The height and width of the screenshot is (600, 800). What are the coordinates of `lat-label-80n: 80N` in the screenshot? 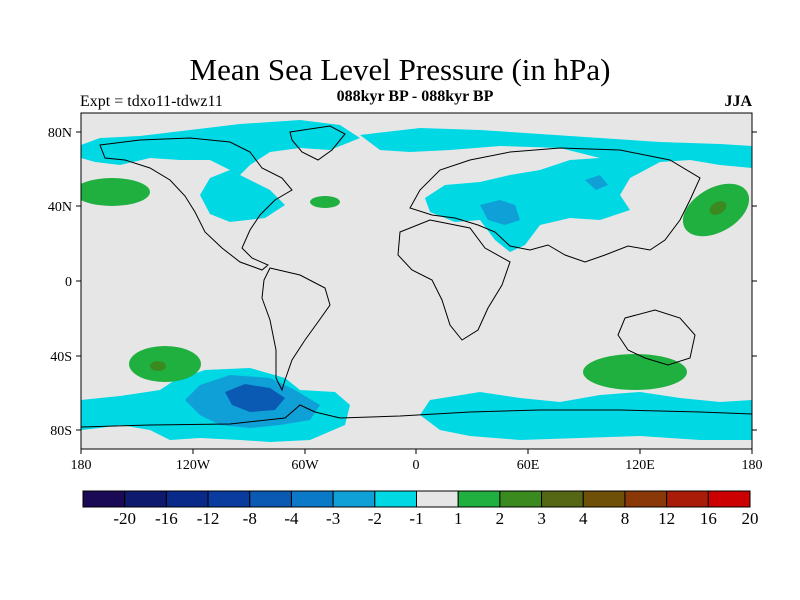 It's located at (60, 133).